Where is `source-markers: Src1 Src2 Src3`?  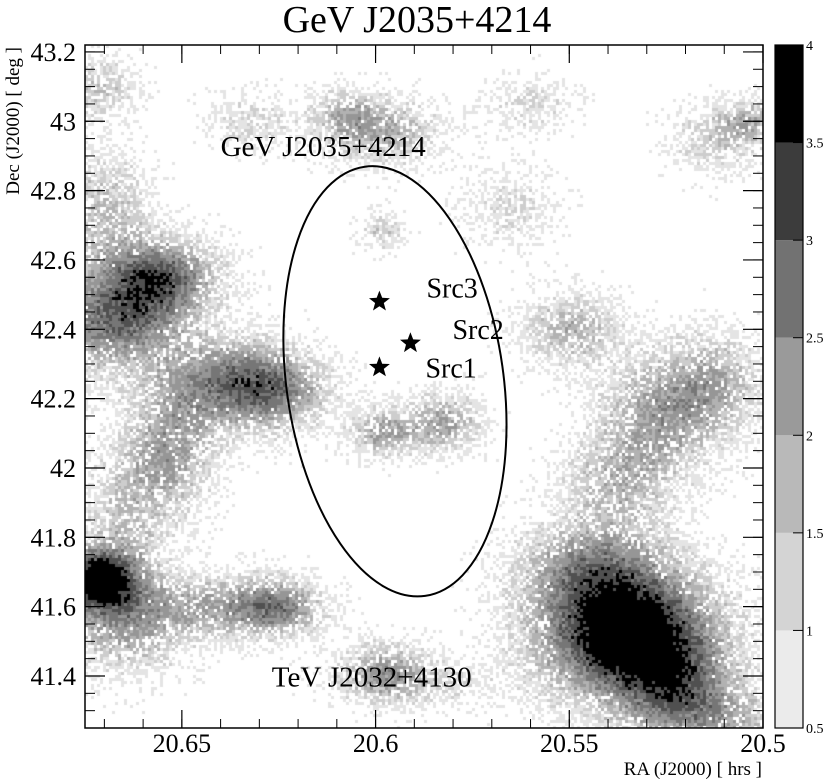
source-markers: Src1 Src2 Src3 is located at coordinates (436, 329).